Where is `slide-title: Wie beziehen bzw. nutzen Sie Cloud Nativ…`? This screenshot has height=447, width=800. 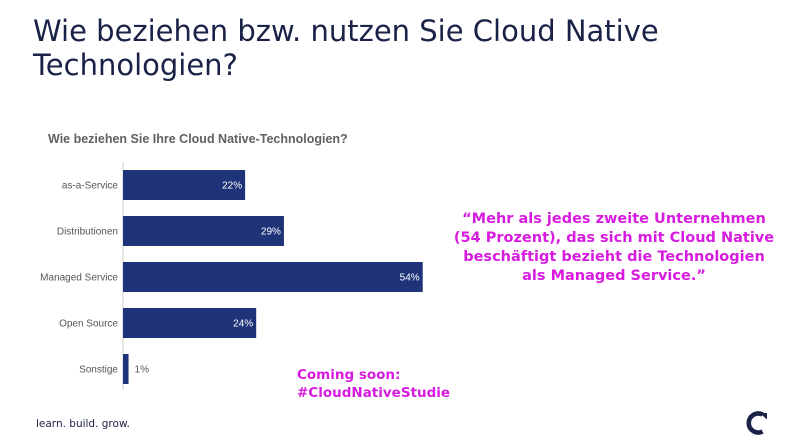 slide-title: Wie beziehen bzw. nutzen Sie Cloud Nativ… is located at coordinates (346, 48).